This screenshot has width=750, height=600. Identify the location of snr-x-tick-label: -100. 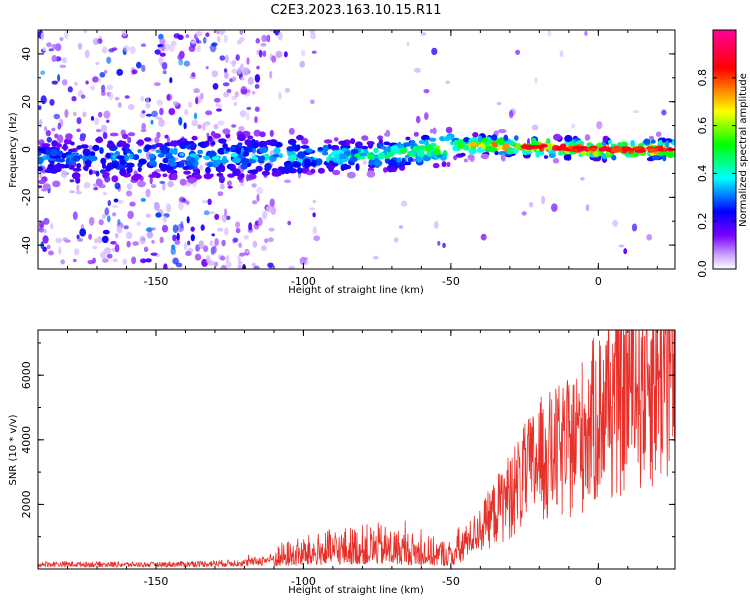
(303, 581).